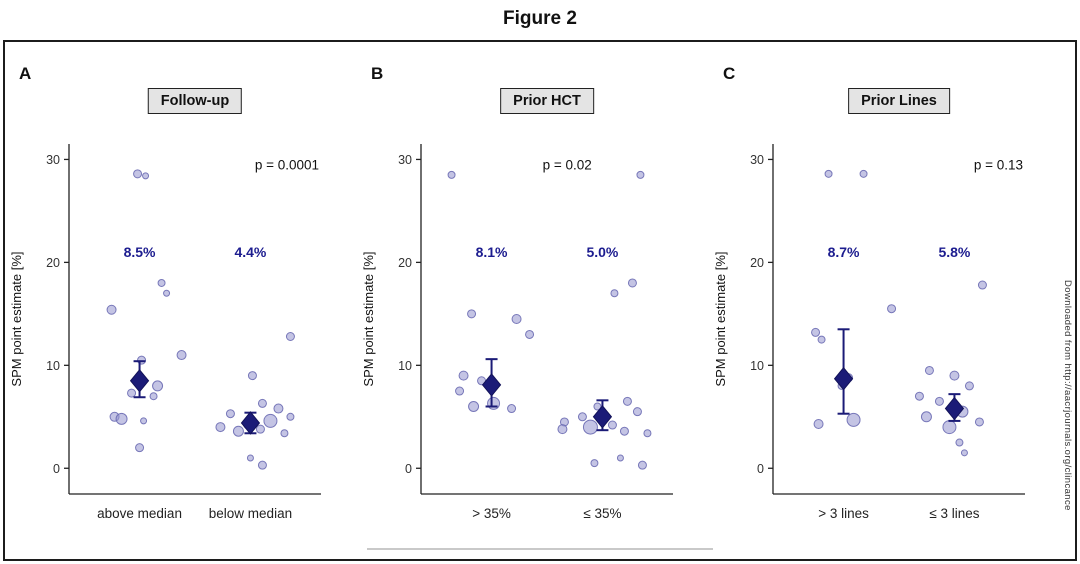 Image resolution: width=1080 pixels, height=564 pixels. What do you see at coordinates (844, 252) in the screenshot?
I see `group-mean-label: 8.7%` at bounding box center [844, 252].